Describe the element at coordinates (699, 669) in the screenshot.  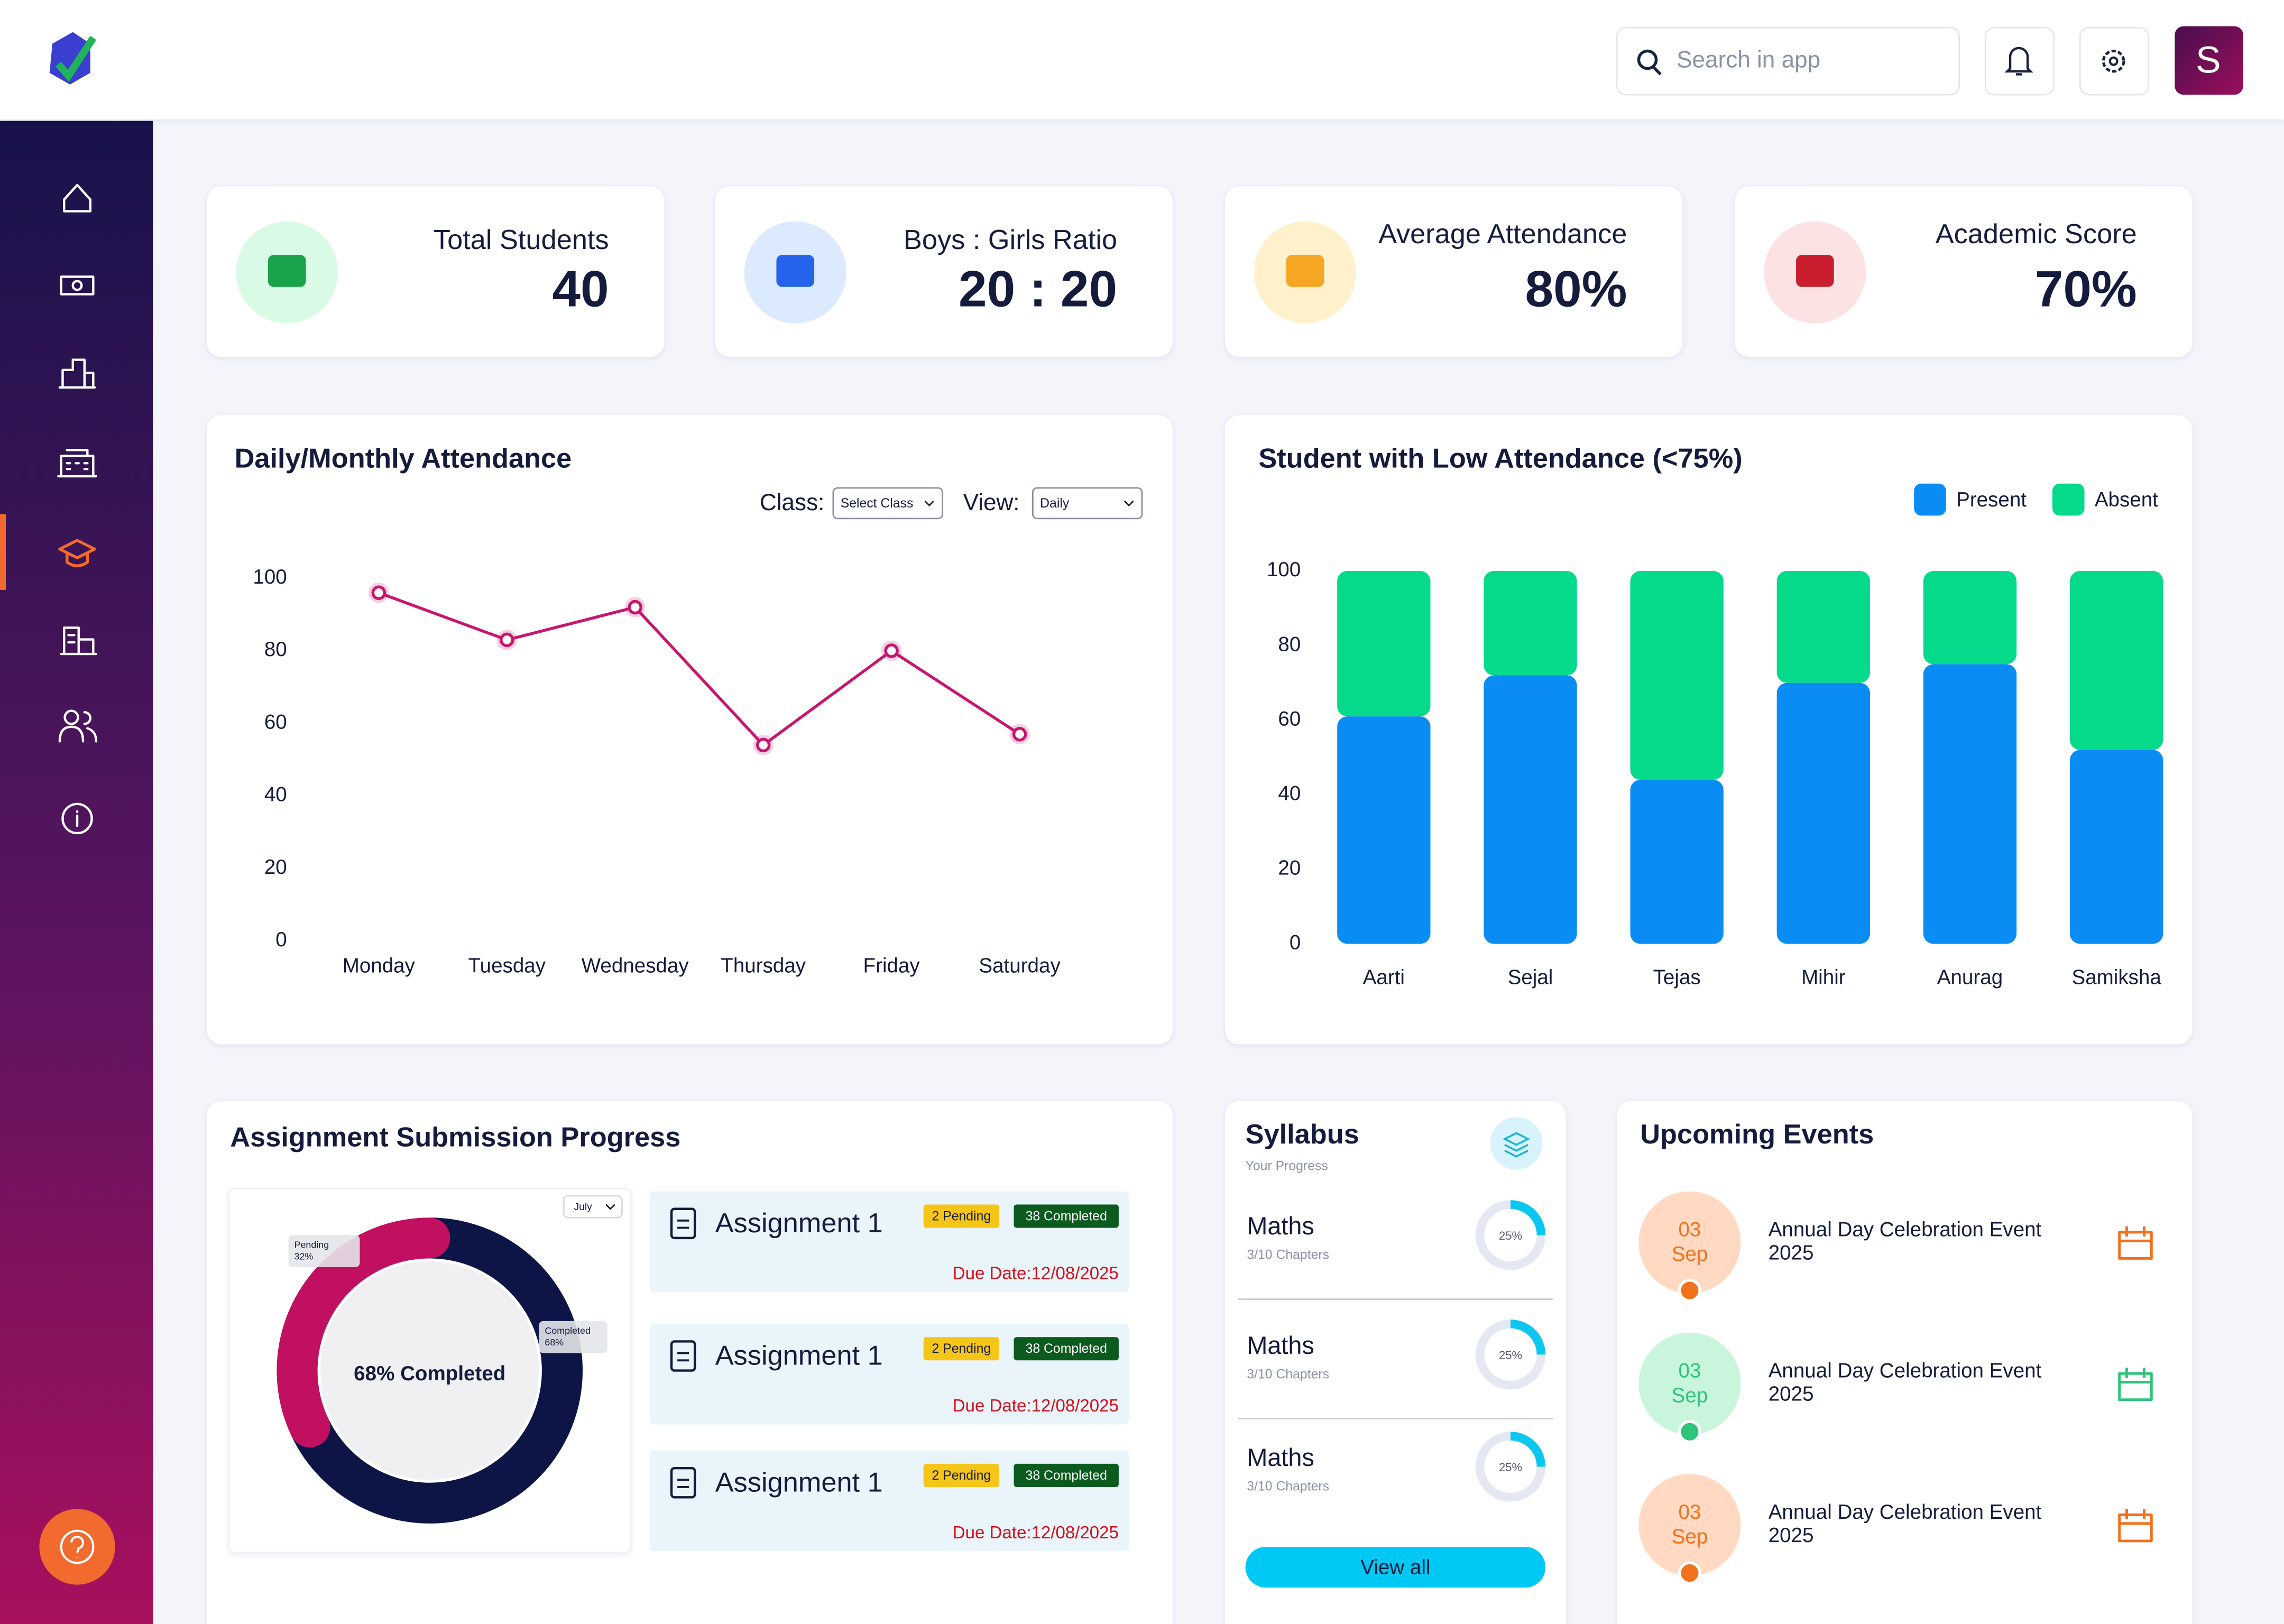
I see `attendance-line` at that location.